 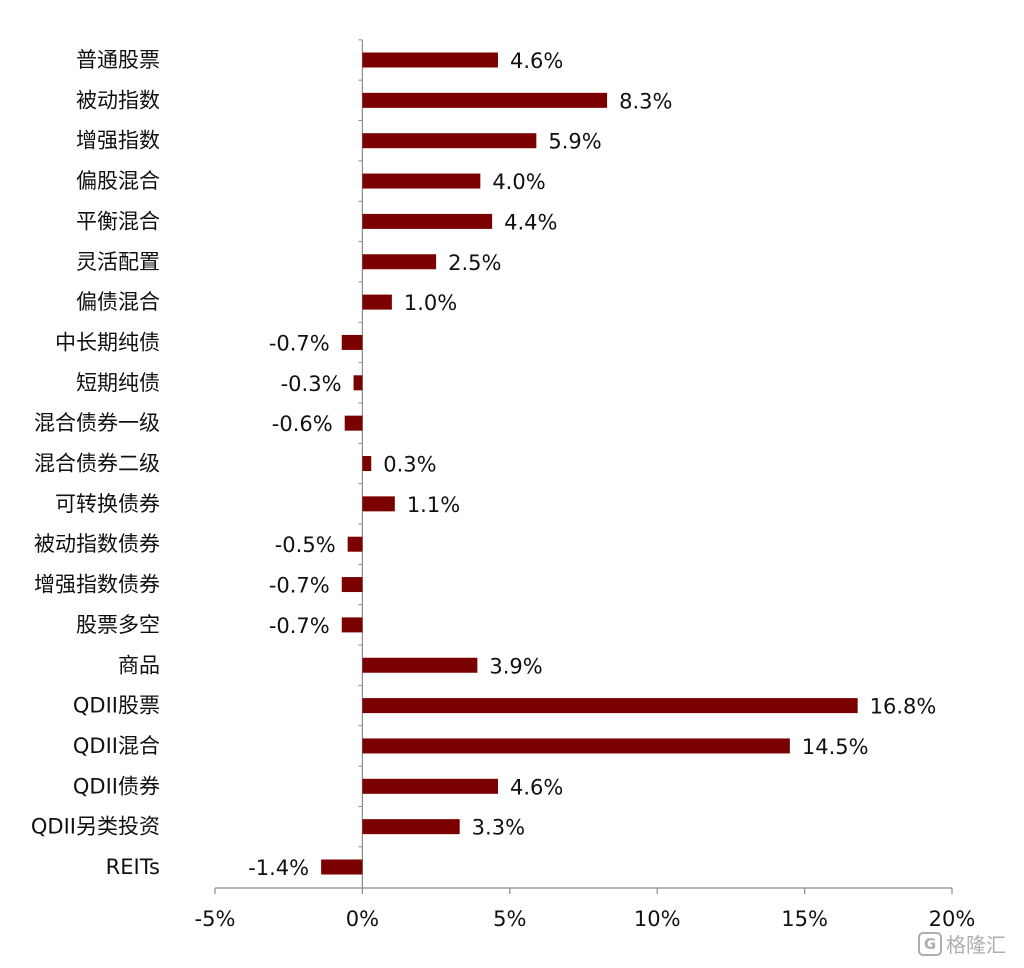 What do you see at coordinates (116, 706) in the screenshot?
I see `category-label: QDII股票` at bounding box center [116, 706].